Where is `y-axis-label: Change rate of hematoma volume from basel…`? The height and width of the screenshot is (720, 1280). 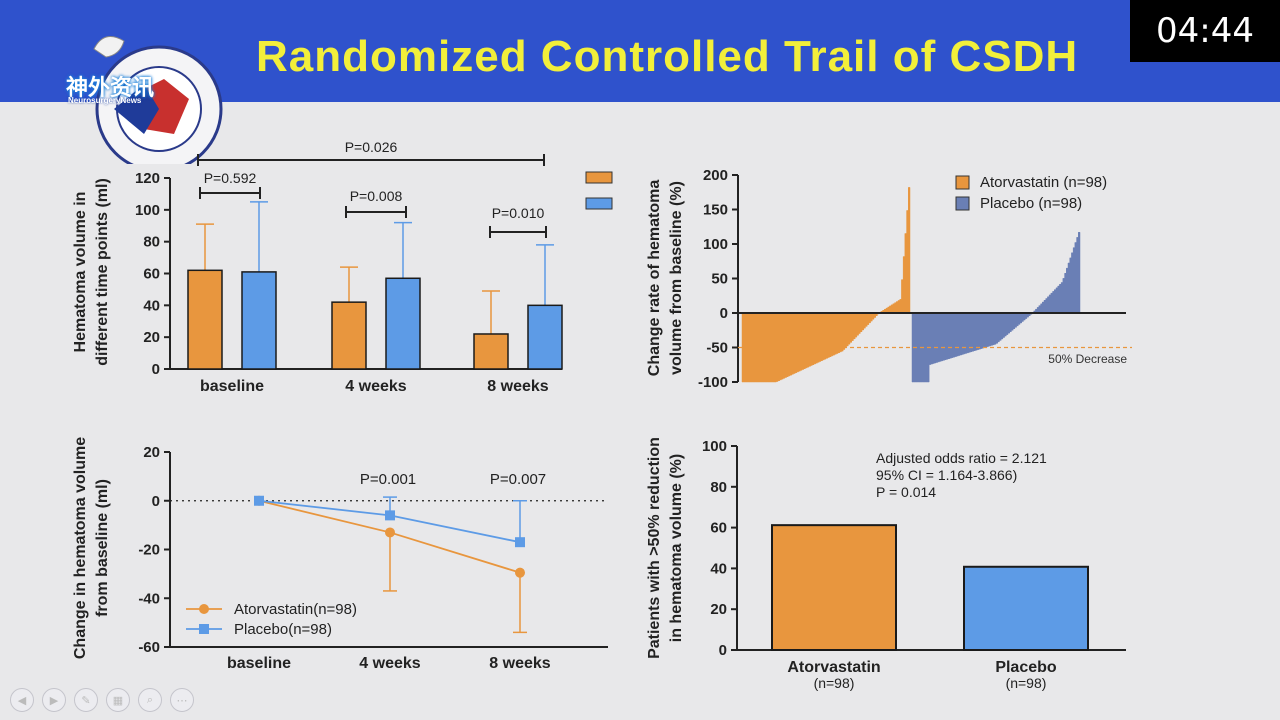
y-axis-label: Change rate of hematoma volume from basel… is located at coordinates (665, 278).